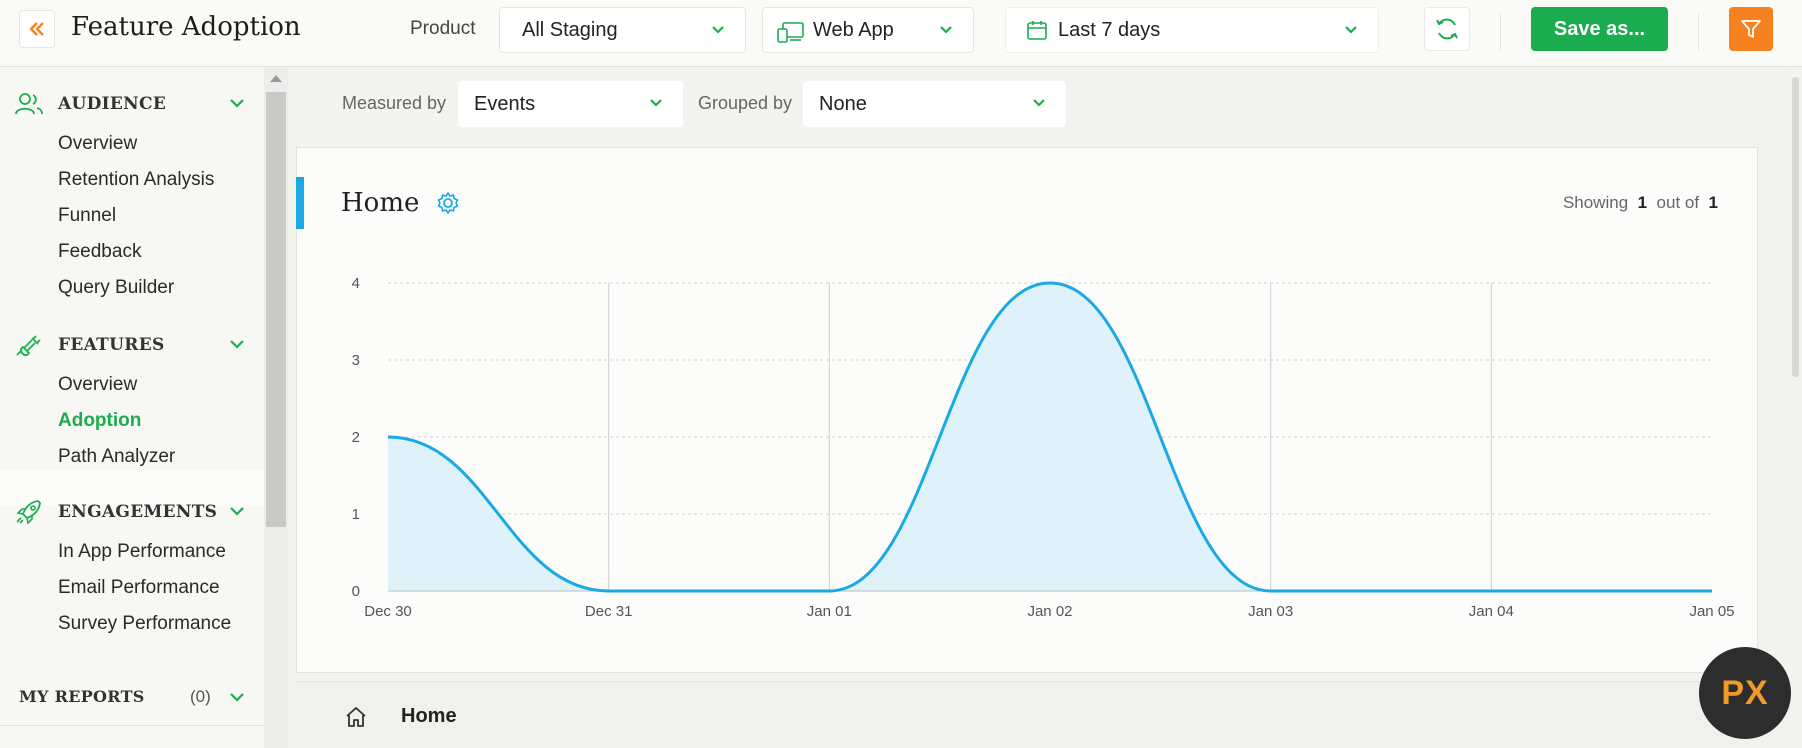 This screenshot has width=1802, height=748. Describe the element at coordinates (1037, 30) in the screenshot. I see `calendar-icon` at that location.